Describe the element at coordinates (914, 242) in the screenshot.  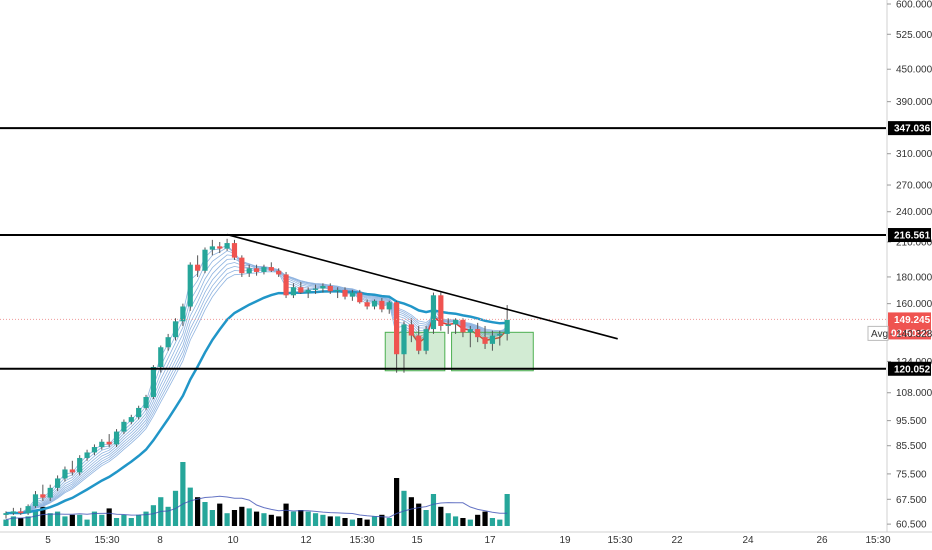
I see `price-tick-label: 210.000` at that location.